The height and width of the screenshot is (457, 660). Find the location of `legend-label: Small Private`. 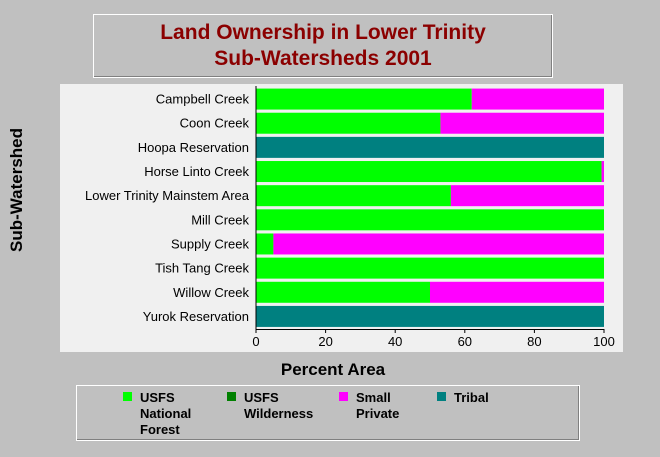

legend-label: Small Private is located at coordinates (378, 405).